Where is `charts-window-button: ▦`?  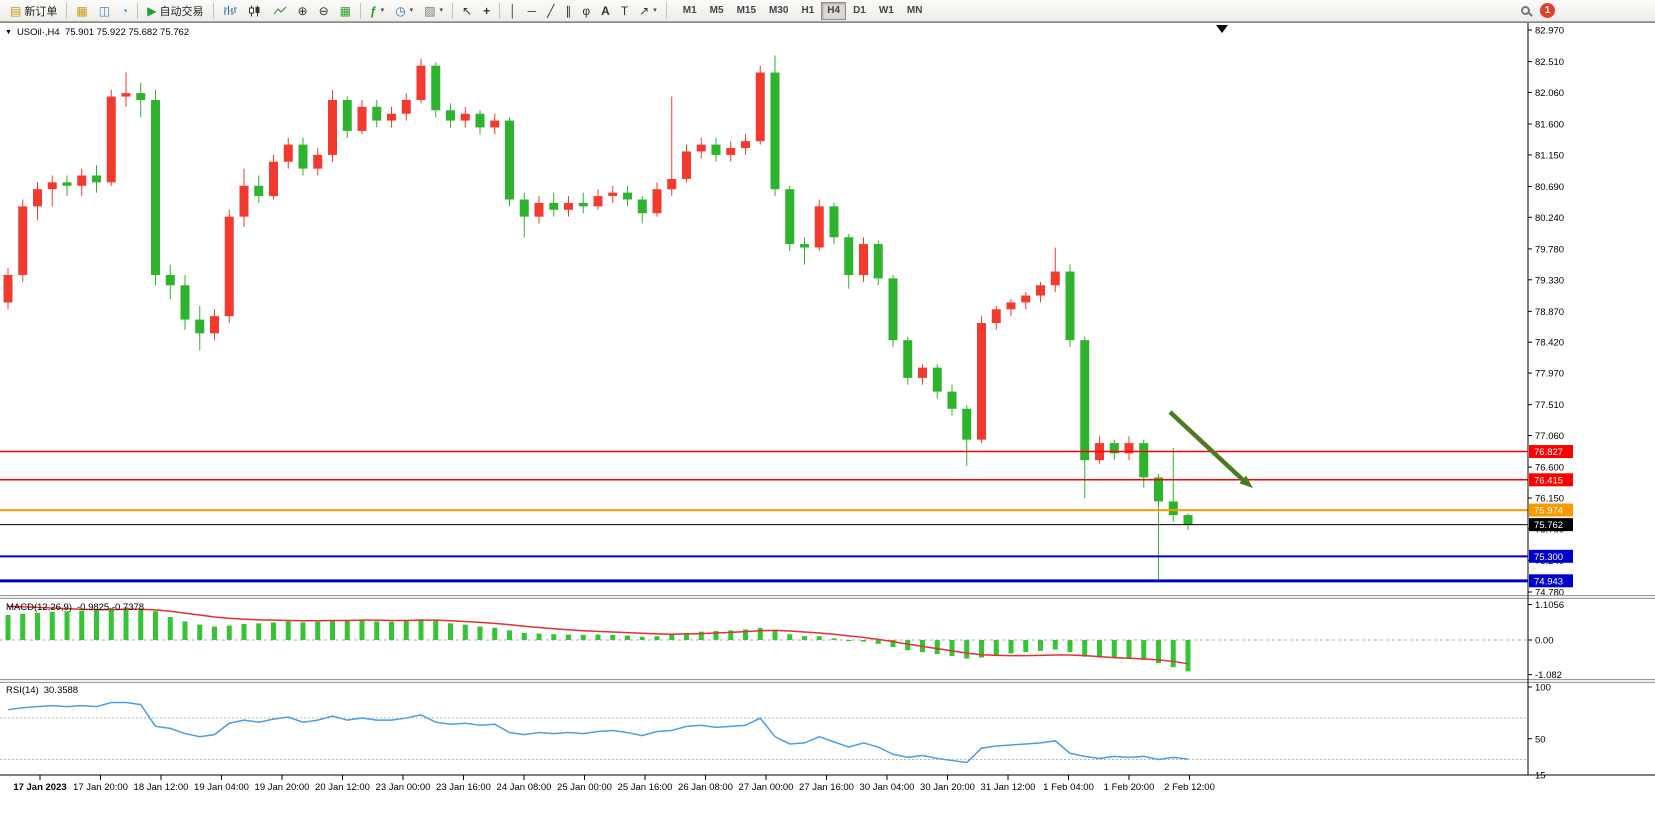
charts-window-button: ▦ is located at coordinates (81, 10).